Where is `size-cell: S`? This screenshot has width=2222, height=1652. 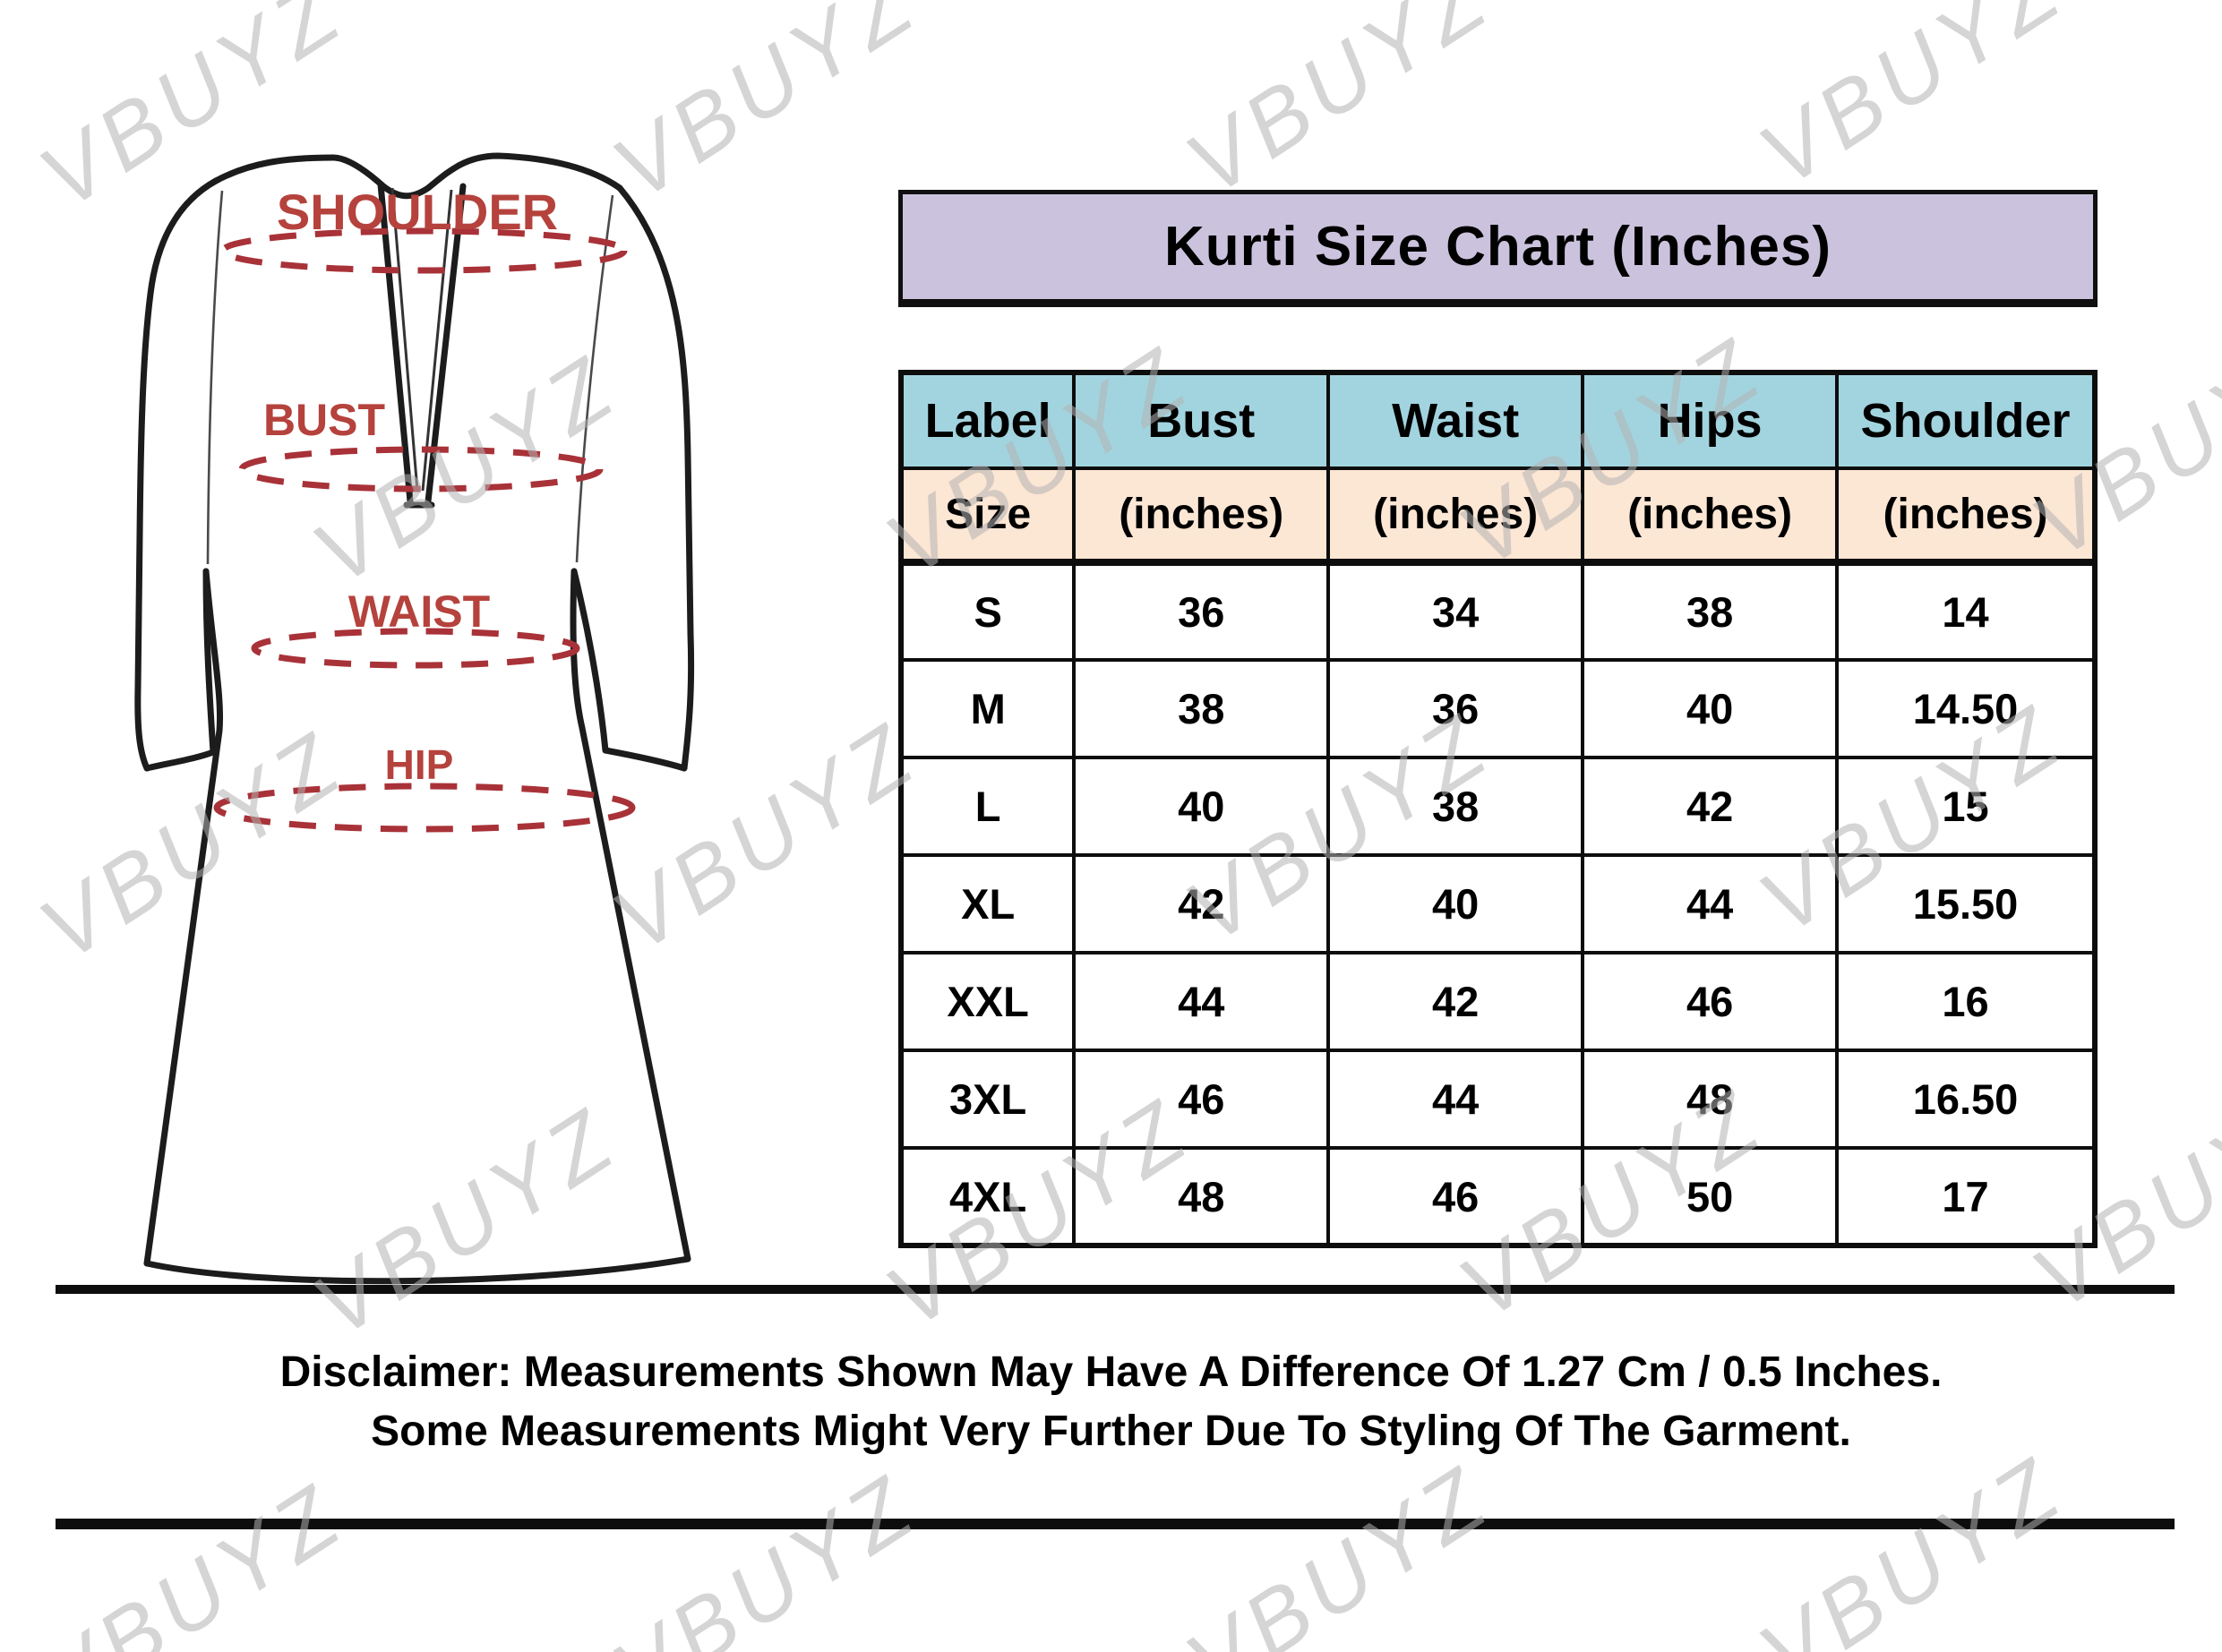
size-cell: S is located at coordinates (987, 611).